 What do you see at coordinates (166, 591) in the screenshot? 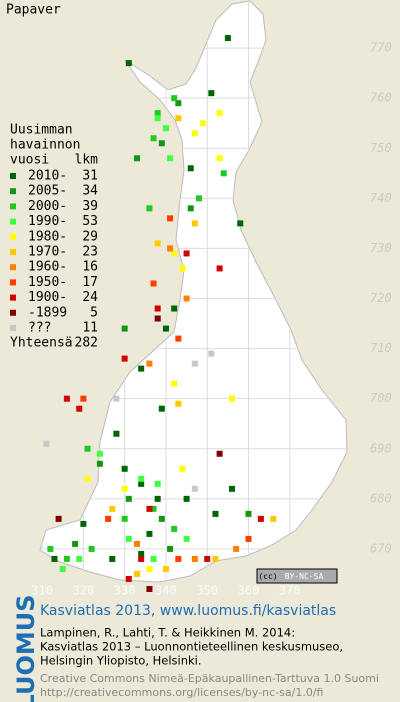
I see `x-tick-label: 340` at bounding box center [166, 591].